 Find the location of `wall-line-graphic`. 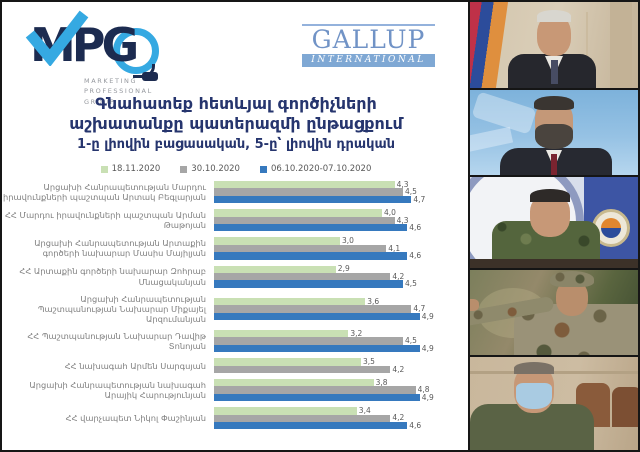

wall-line-graphic is located at coordinates (554, 372).